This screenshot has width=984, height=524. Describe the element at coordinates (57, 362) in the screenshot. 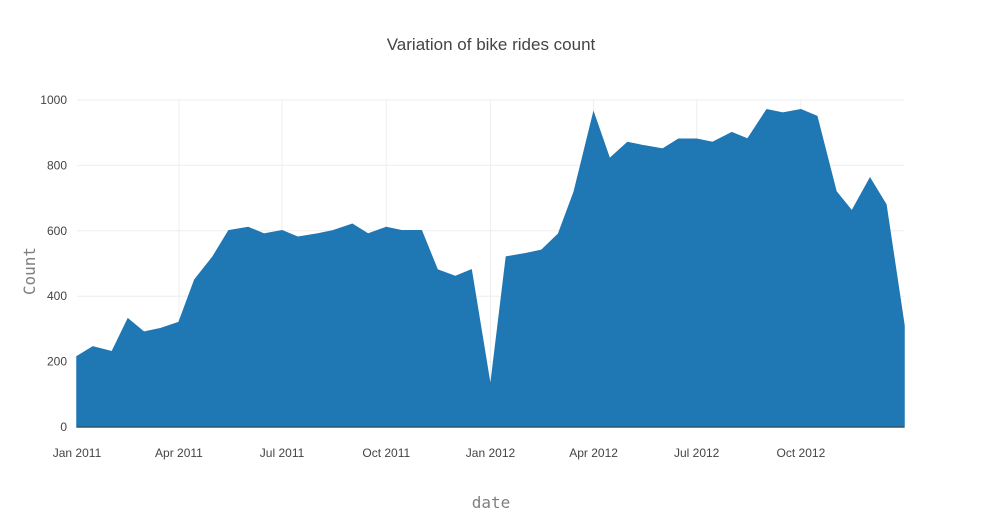

I see `y-tick-label: 200` at that location.